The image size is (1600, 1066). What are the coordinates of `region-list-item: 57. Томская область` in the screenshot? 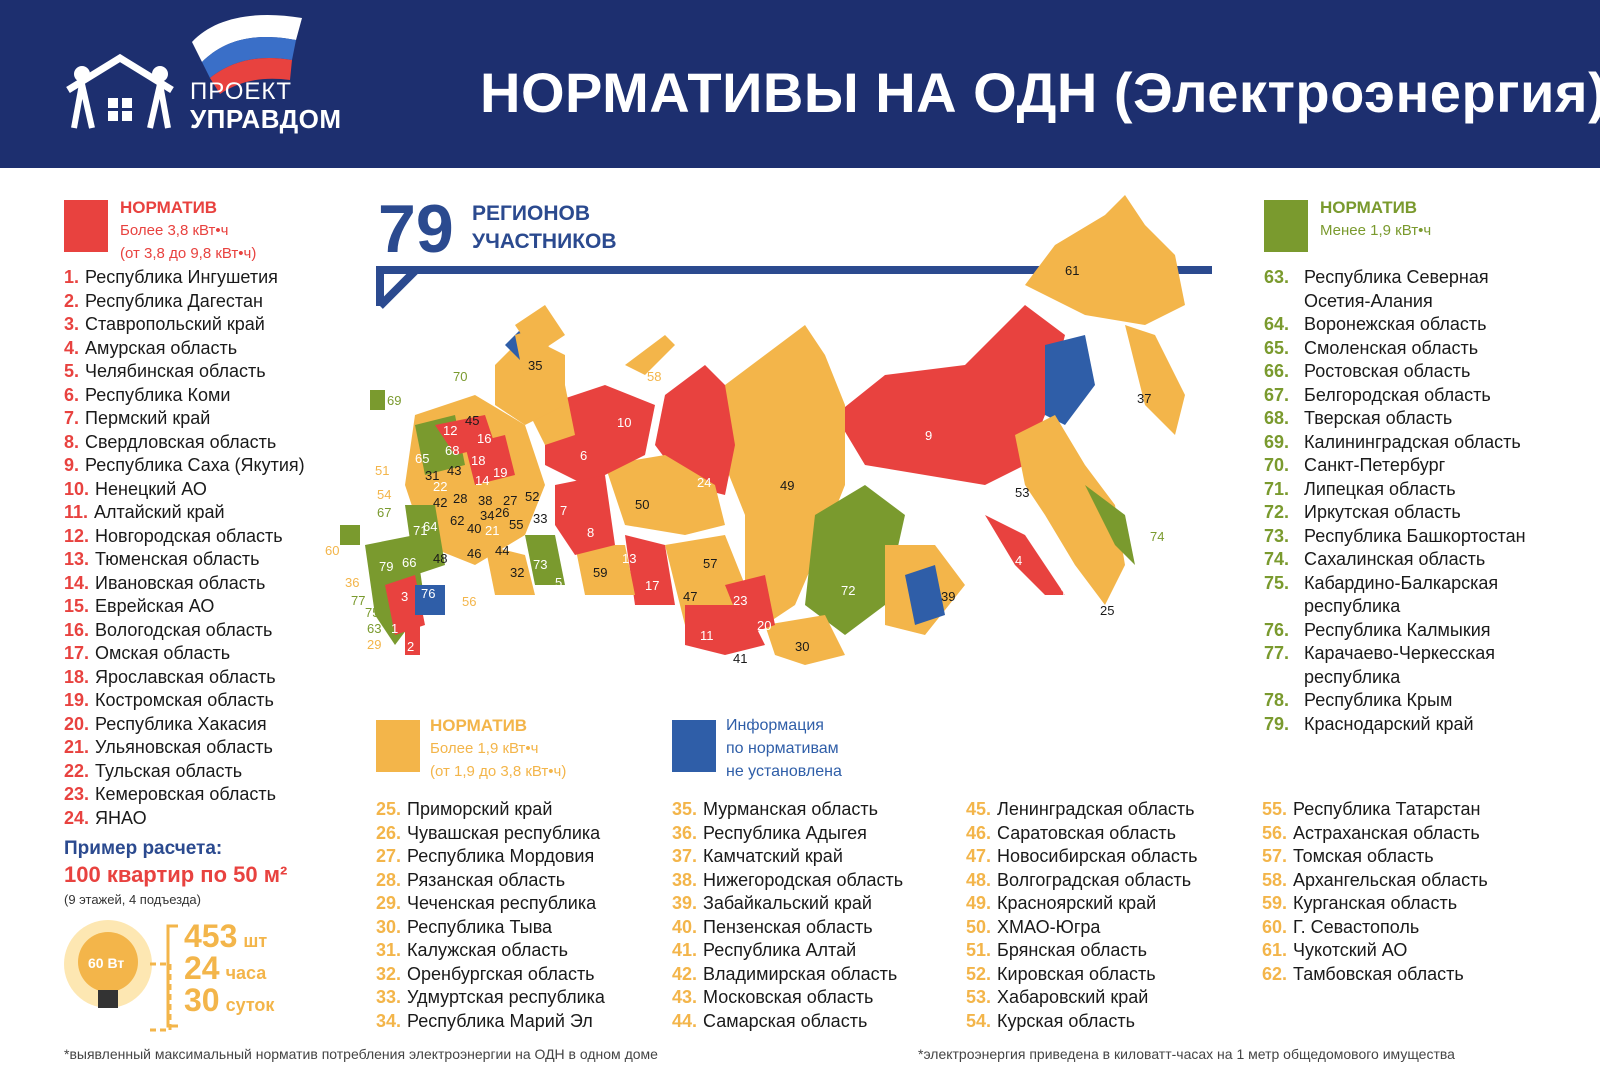 It's located at (1375, 857).